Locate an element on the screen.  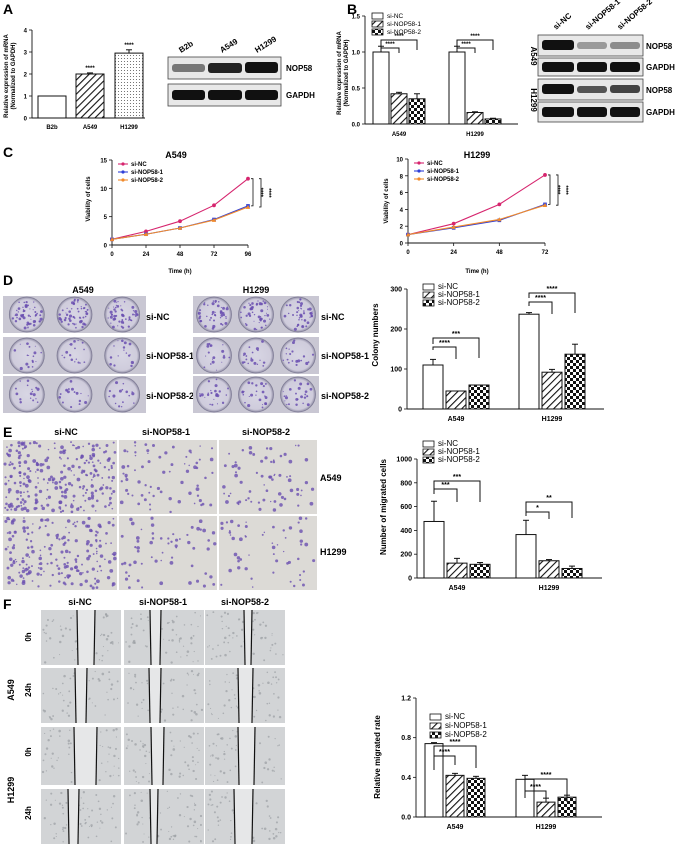
x-tick-label: 72 is located at coordinates (545, 253).